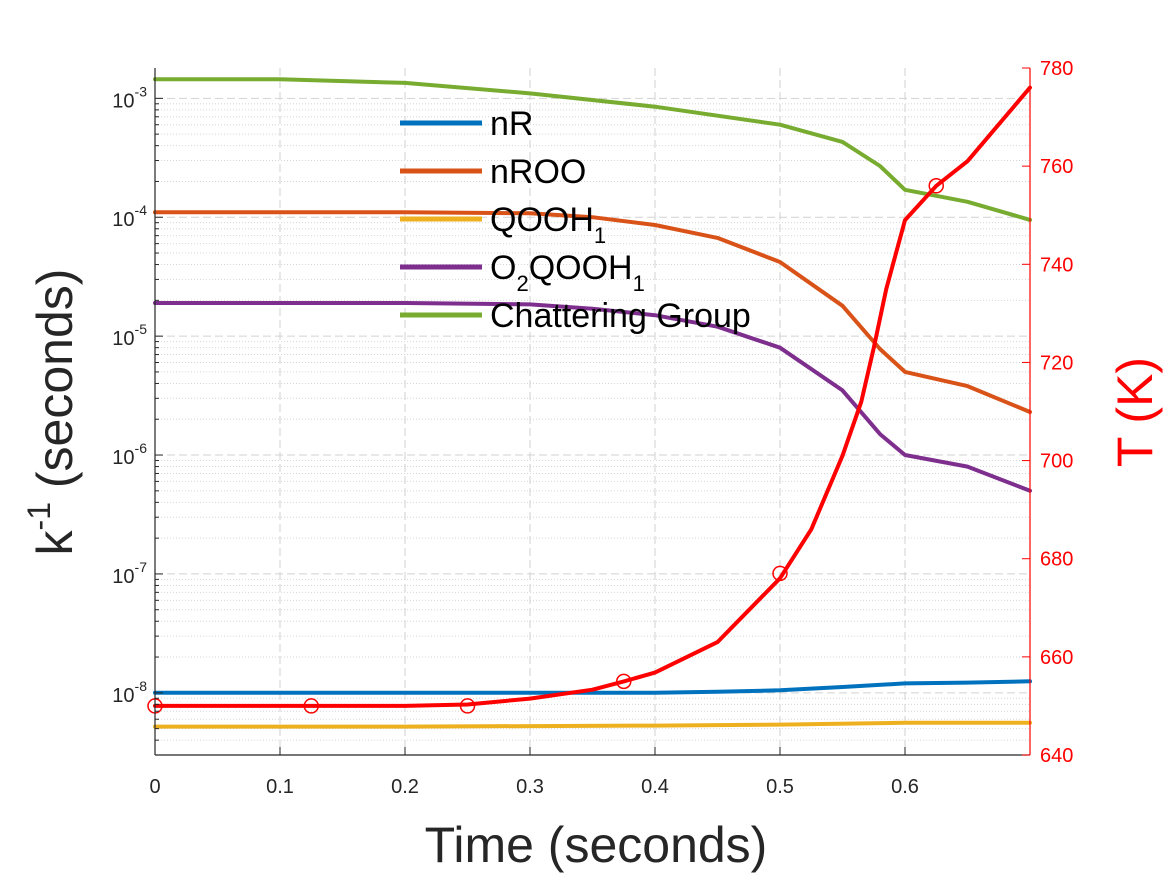 The height and width of the screenshot is (875, 1167). I want to click on tick-exponent: -3, so click(141, 91).